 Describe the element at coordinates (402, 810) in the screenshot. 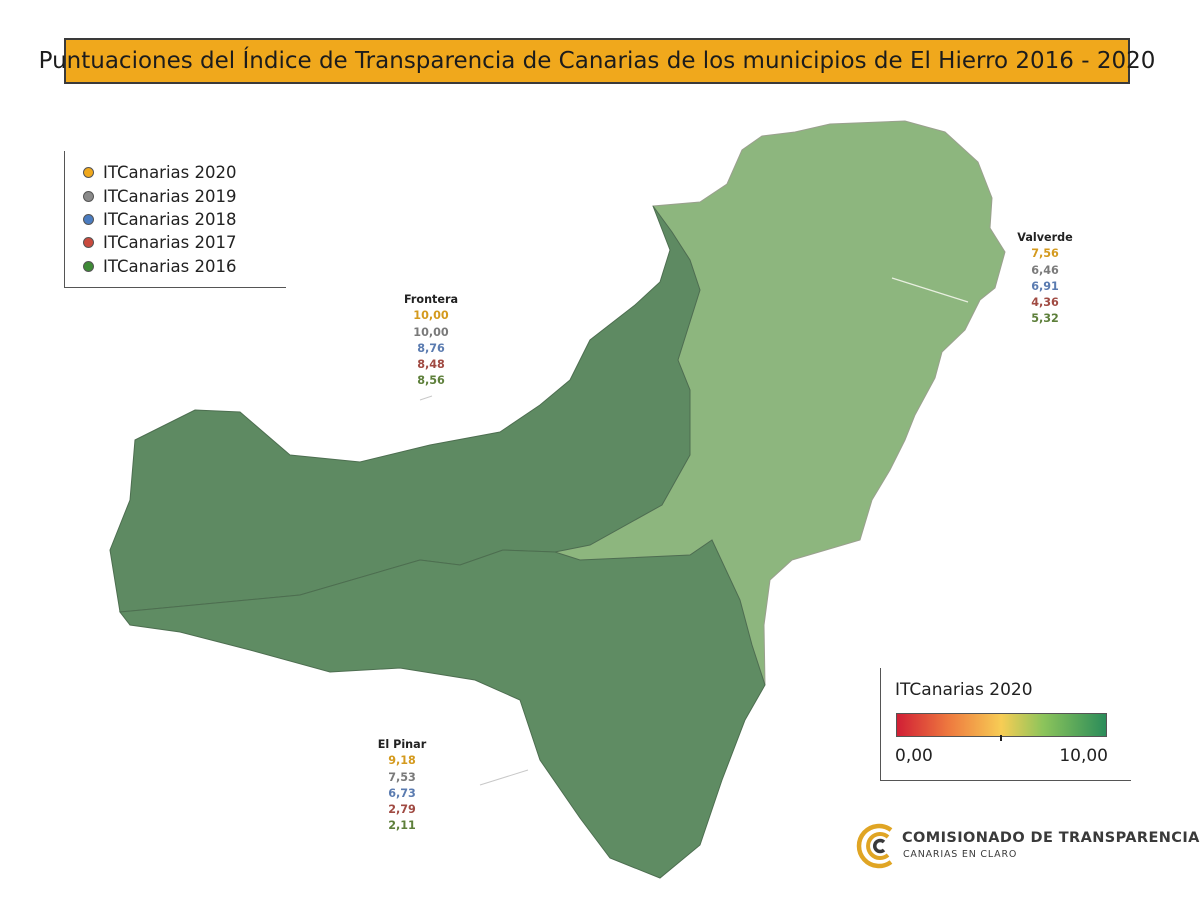

I see `score-2017: 2,79` at that location.